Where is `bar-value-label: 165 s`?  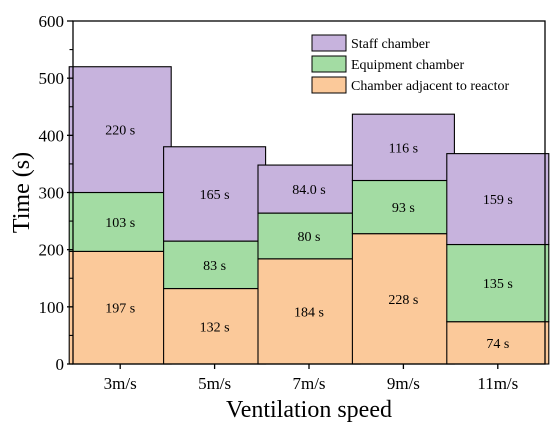 bar-value-label: 165 s is located at coordinates (215, 195).